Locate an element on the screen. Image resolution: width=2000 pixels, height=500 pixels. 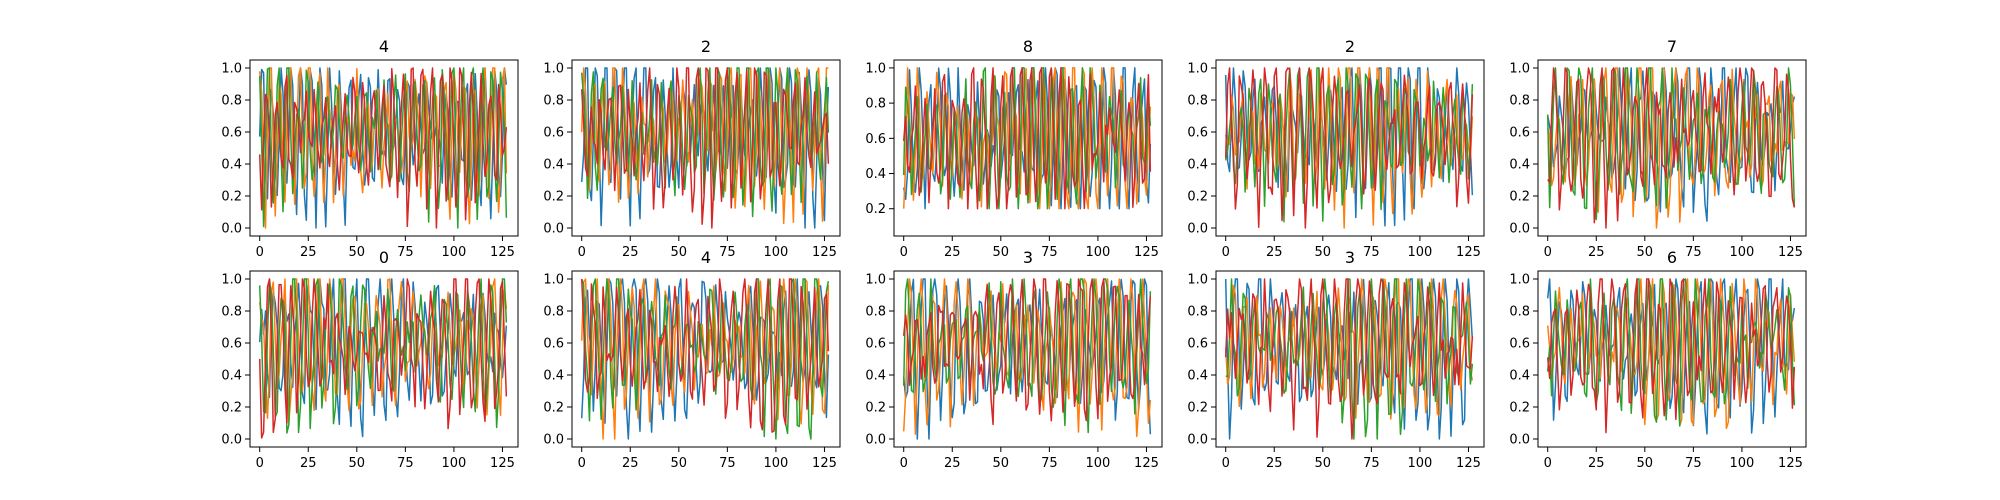
subplot-1: 4 0 25 50 75 100 125 0.0 0.2 0.4 0.6 0.8 1.0 is located at coordinates (370, 148).